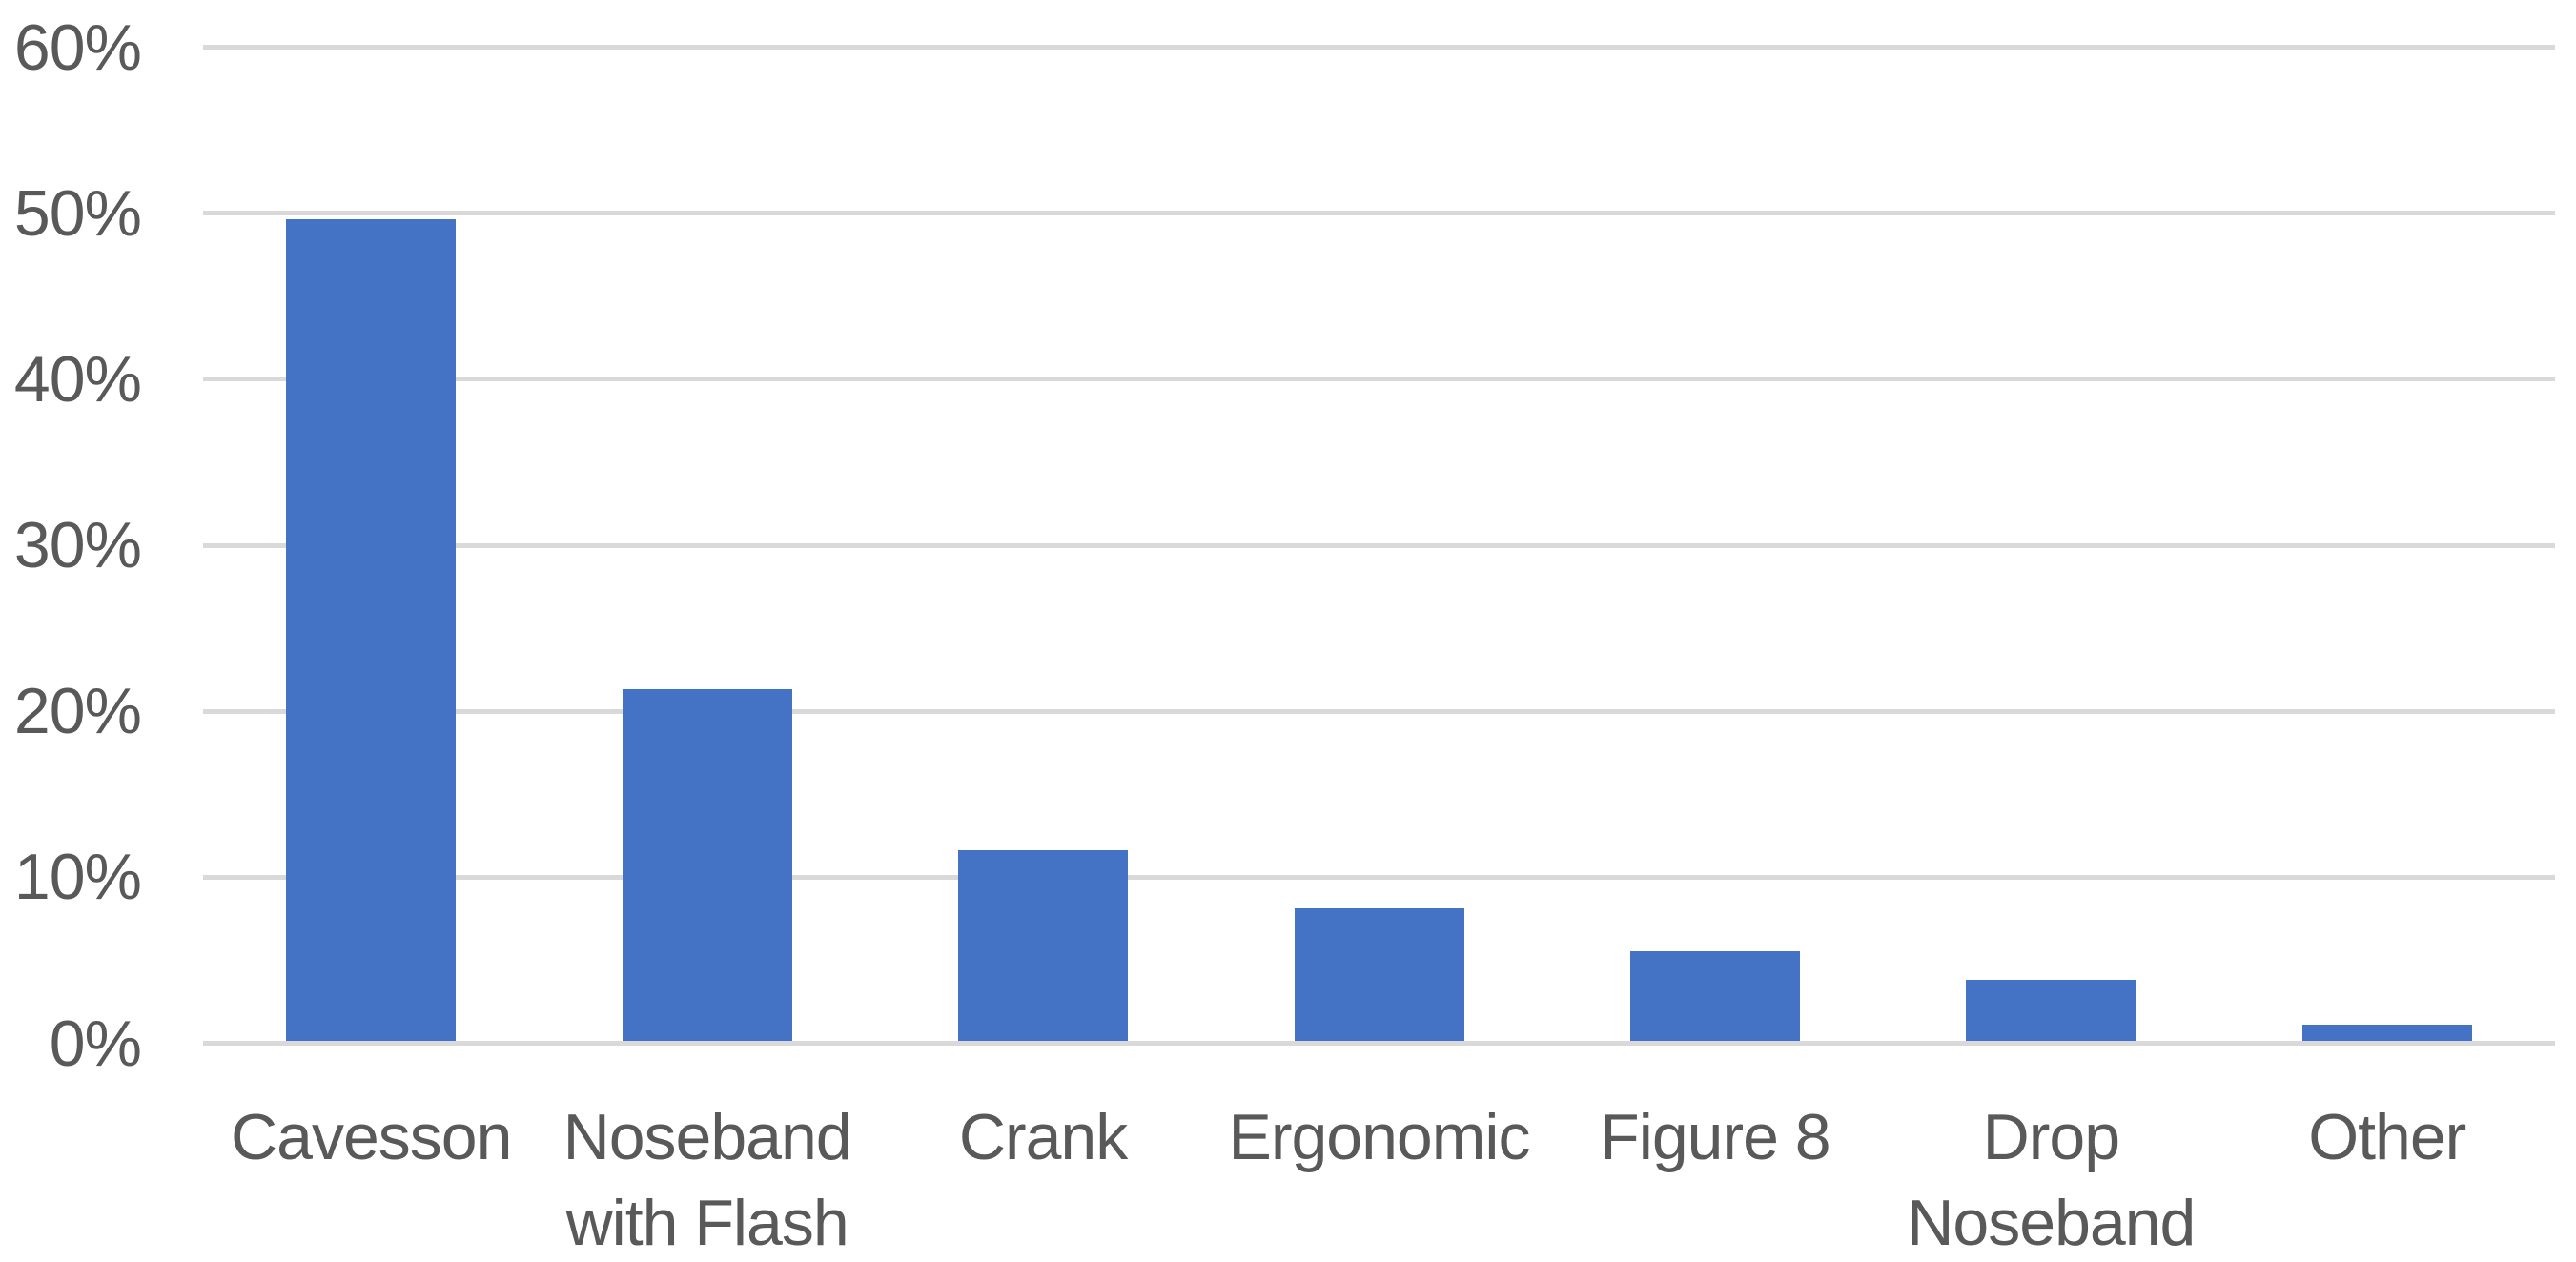 Image resolution: width=2576 pixels, height=1262 pixels. What do you see at coordinates (1379, 974) in the screenshot?
I see `bar-ergonomic` at bounding box center [1379, 974].